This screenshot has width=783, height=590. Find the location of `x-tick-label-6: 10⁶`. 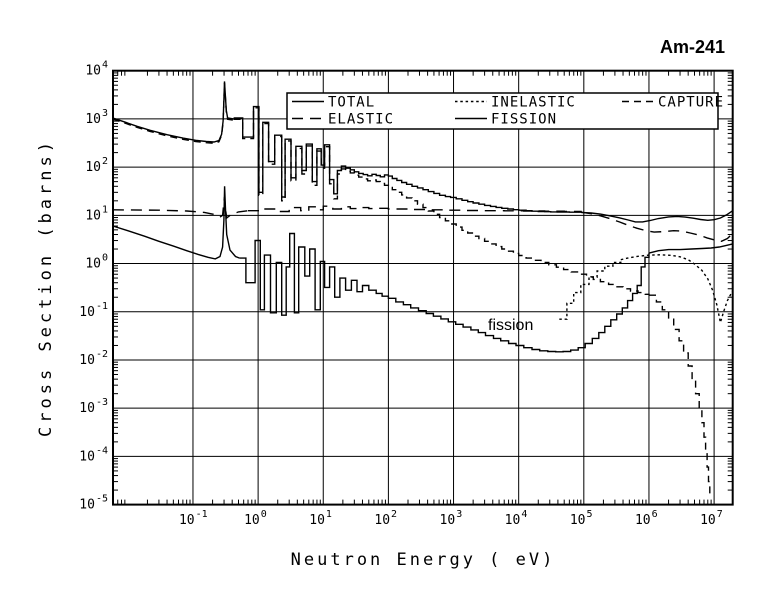

x-tick-label-6: 10⁶ is located at coordinates (646, 518).